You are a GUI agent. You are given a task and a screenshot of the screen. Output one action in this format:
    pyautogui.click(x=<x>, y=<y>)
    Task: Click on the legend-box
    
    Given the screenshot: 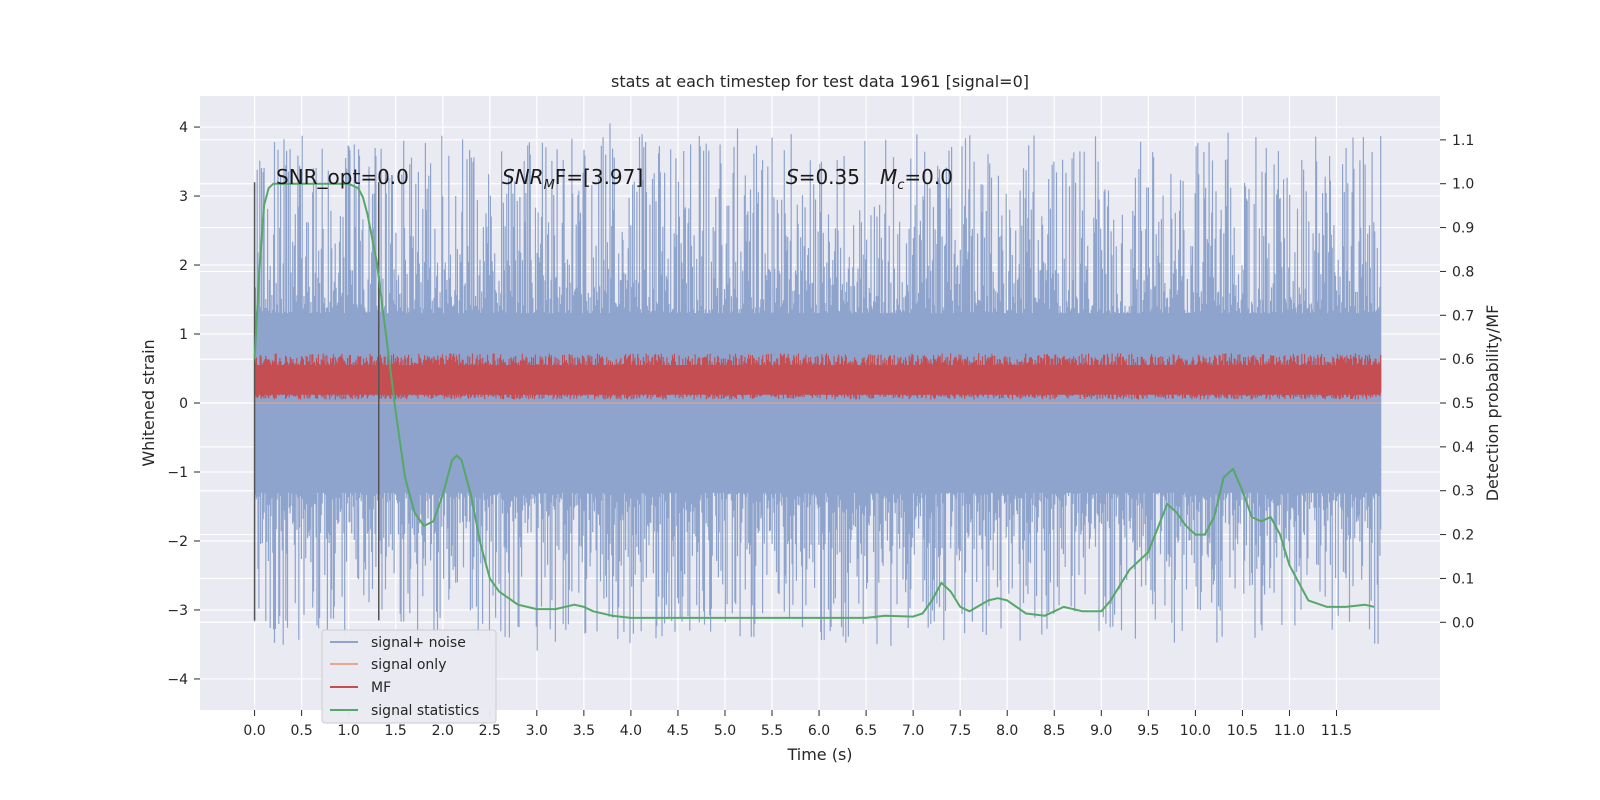 What is the action you would take?
    pyautogui.click(x=409, y=676)
    